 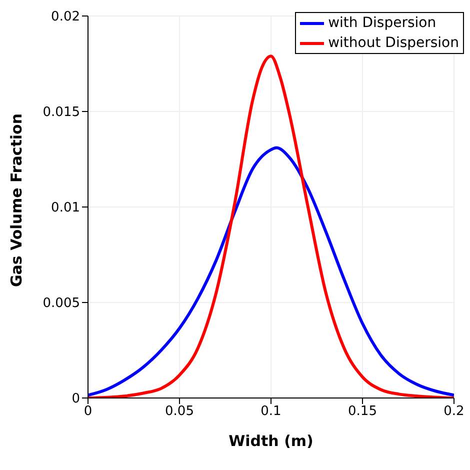 I want to click on y-tick-label: 0.015, so click(x=61, y=112).